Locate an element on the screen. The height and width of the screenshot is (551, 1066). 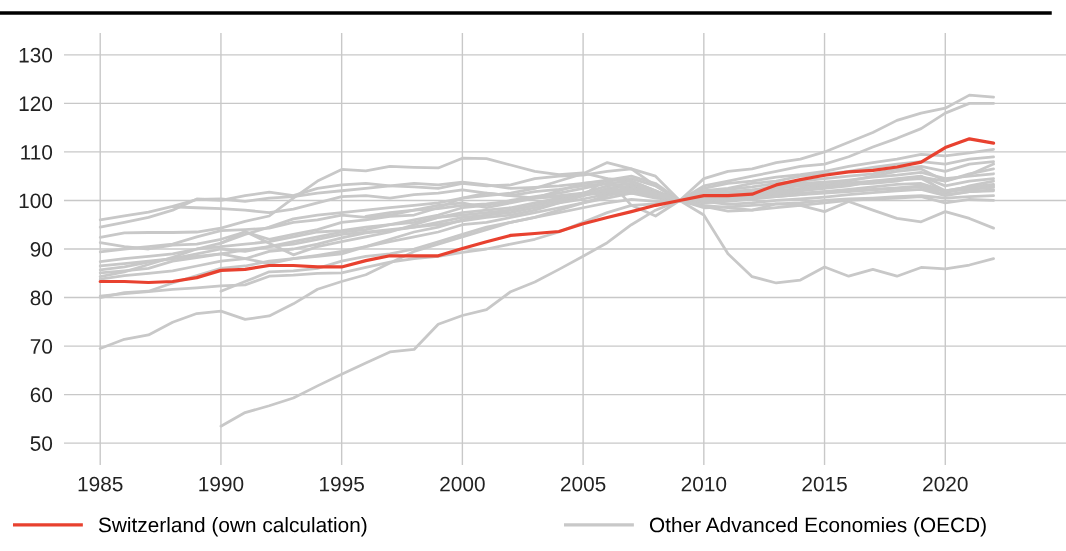
y-tick-label: 50 is located at coordinates (41, 443).